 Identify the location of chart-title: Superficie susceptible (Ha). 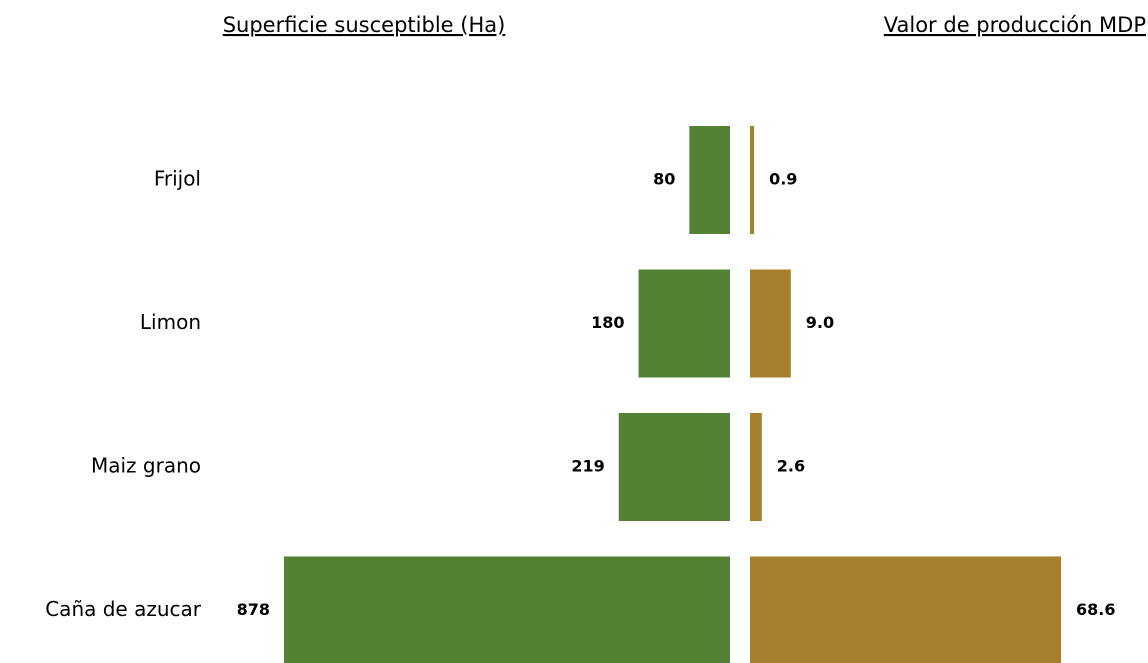
(364, 25).